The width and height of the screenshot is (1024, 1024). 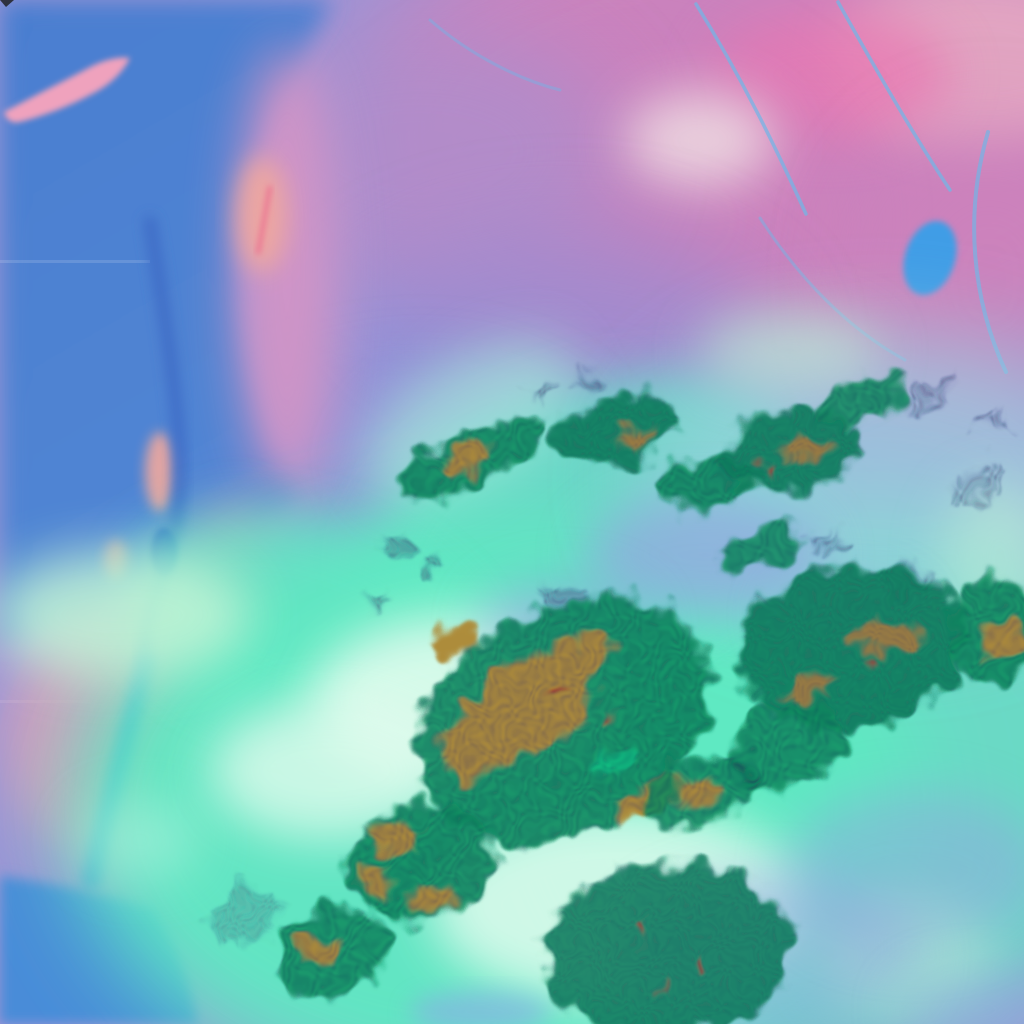 What do you see at coordinates (455, 640) in the screenshot?
I see `storm-olive-core` at bounding box center [455, 640].